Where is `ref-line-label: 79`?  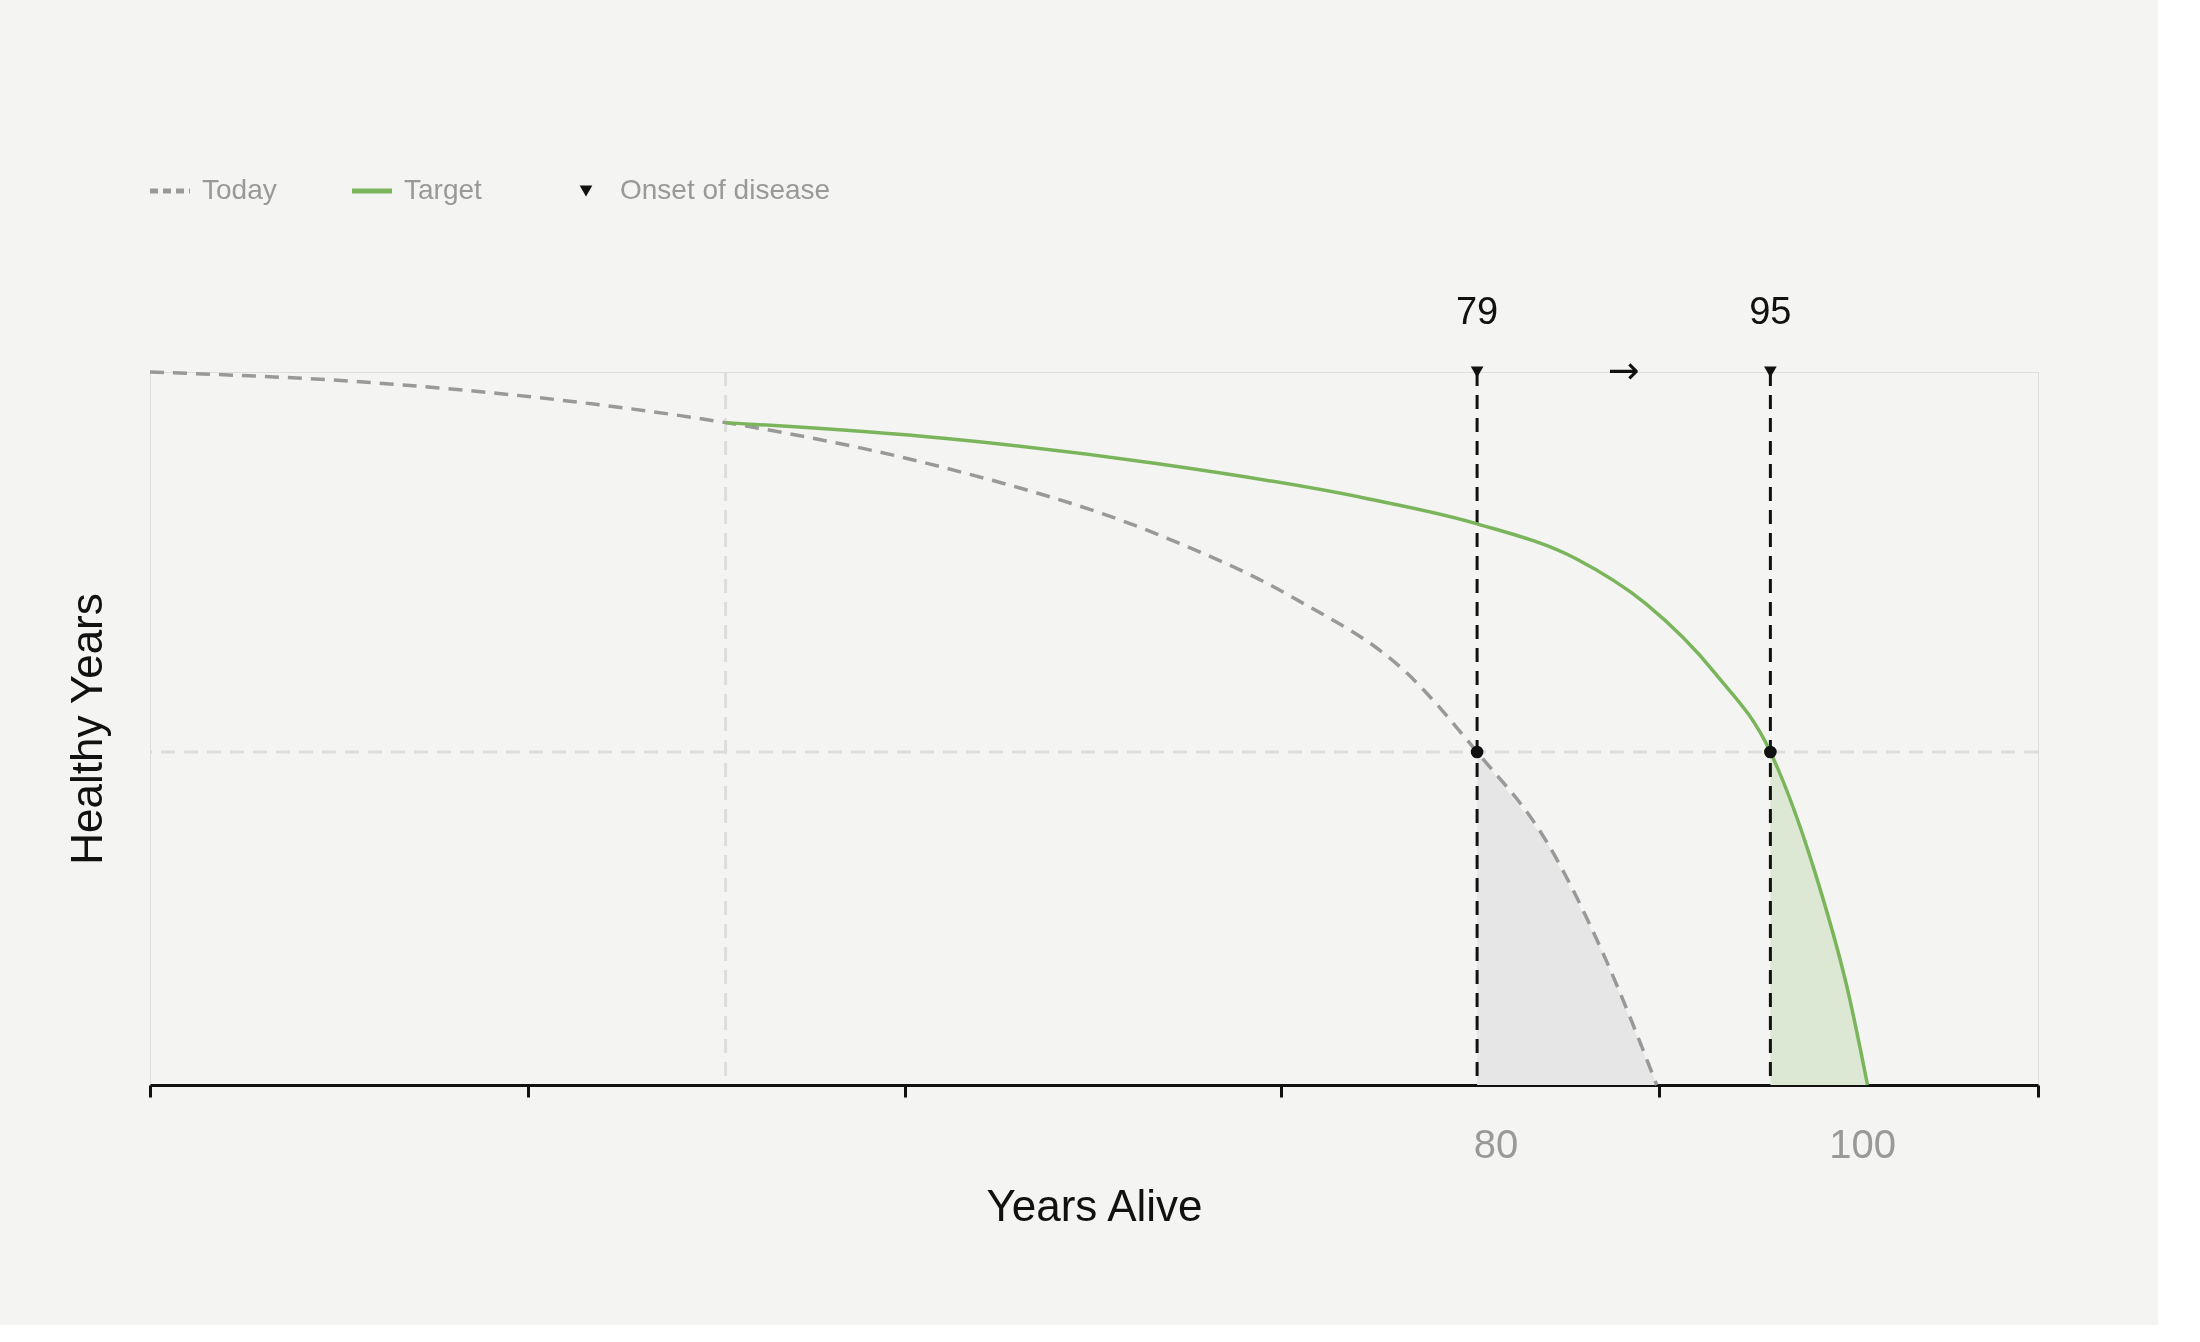 ref-line-label: 79 is located at coordinates (1477, 311).